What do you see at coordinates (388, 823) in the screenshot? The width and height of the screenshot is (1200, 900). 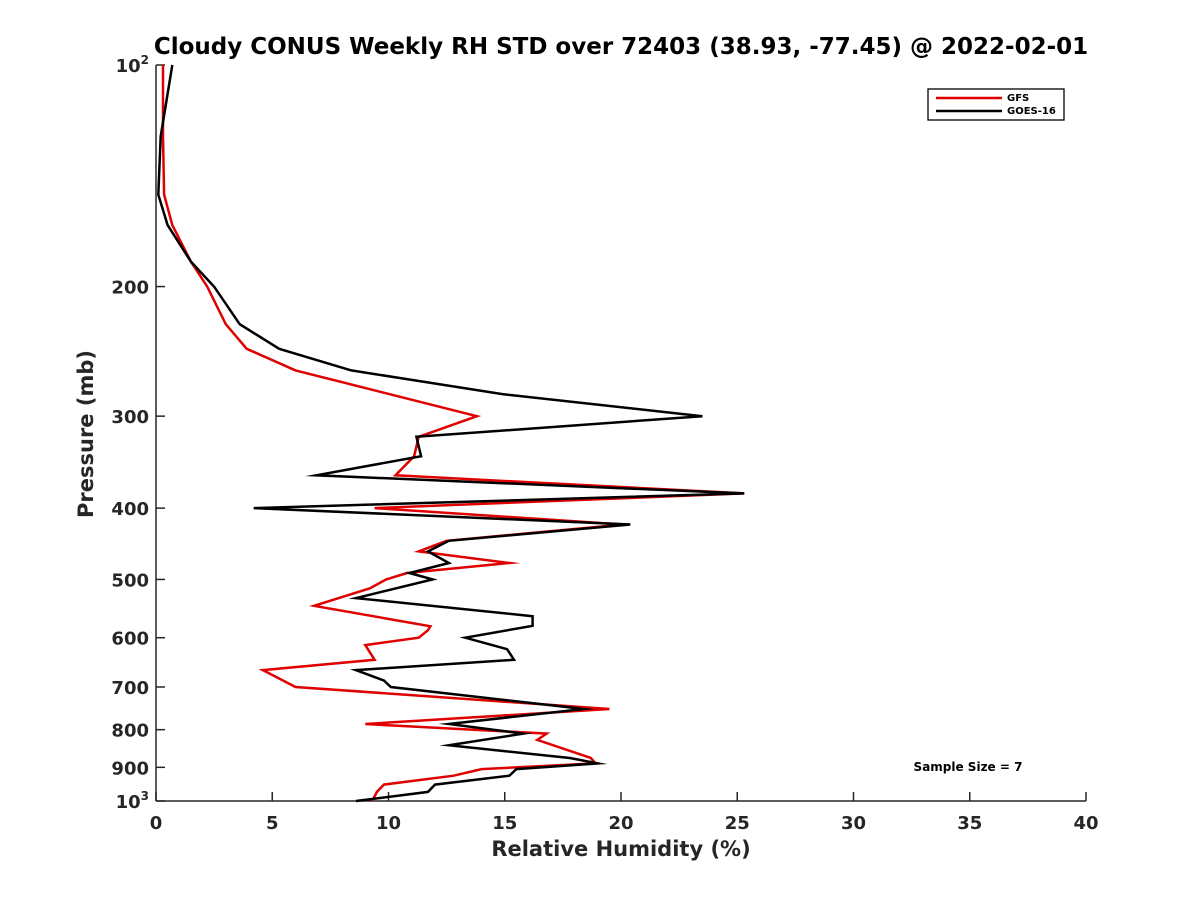 I see `x-tick-label: 10` at bounding box center [388, 823].